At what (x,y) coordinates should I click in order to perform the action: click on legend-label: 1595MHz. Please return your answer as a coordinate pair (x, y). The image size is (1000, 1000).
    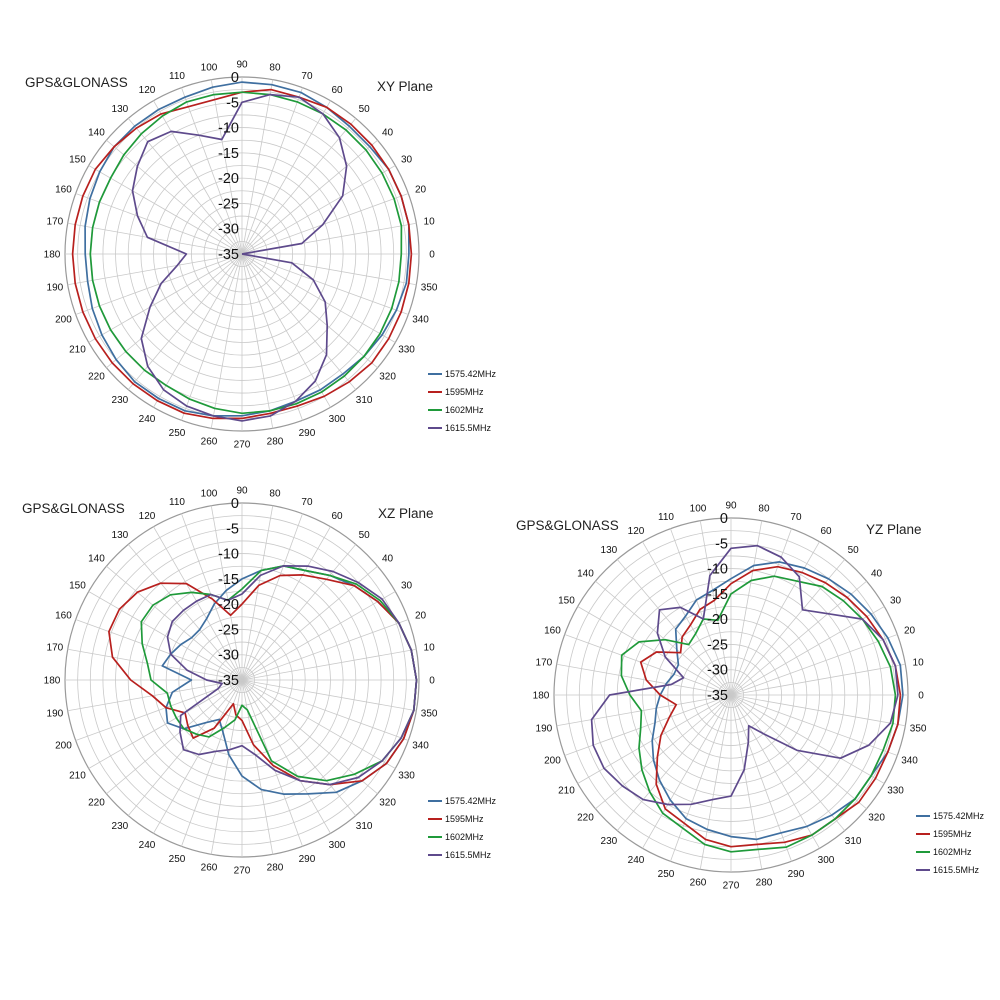
    Looking at the image, I should click on (464, 392).